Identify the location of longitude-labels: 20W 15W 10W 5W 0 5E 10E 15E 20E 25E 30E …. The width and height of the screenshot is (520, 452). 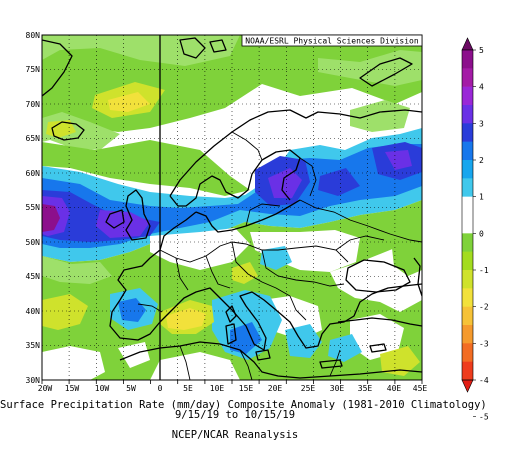
(233, 388).